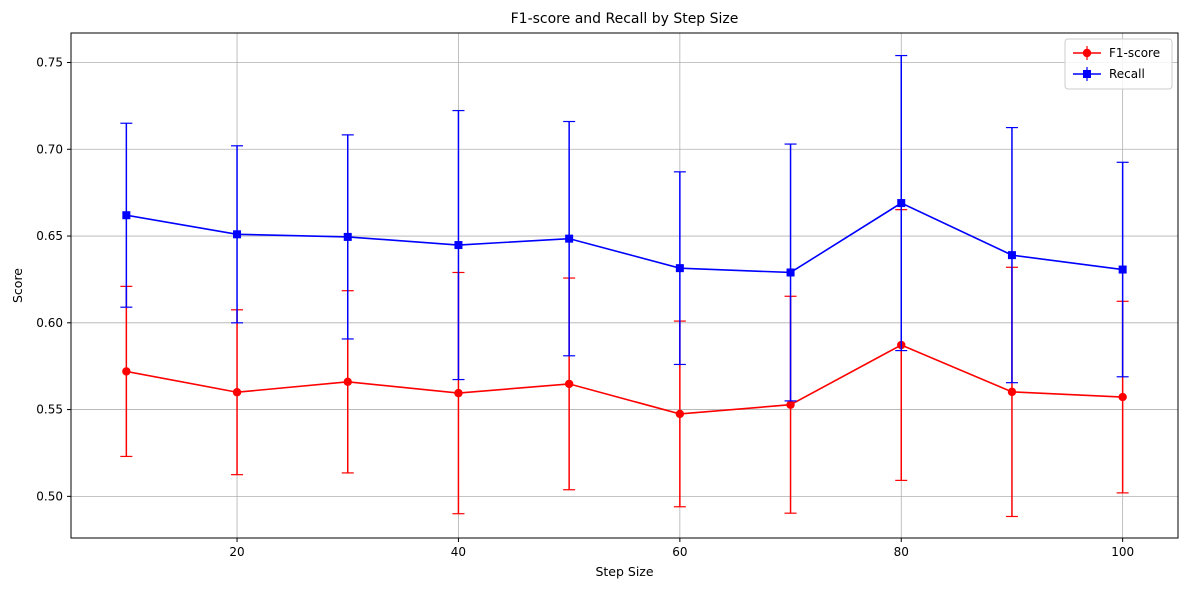 The image size is (1189, 590). What do you see at coordinates (49, 63) in the screenshot?
I see `y-tick-label: 0.75` at bounding box center [49, 63].